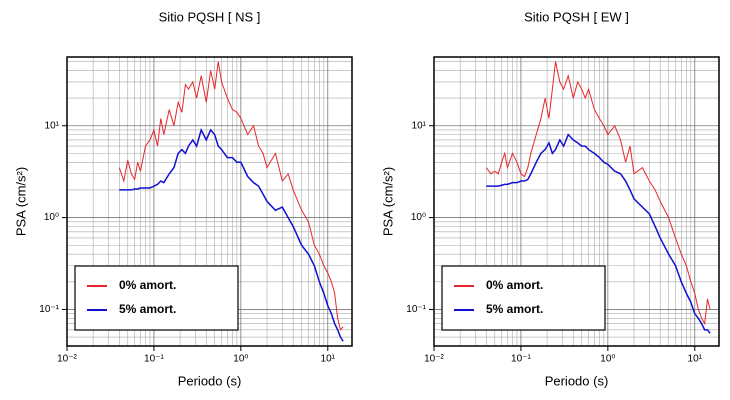  What do you see at coordinates (576, 16) in the screenshot?
I see `chart-title: Sitio PQSH [ EW ]` at bounding box center [576, 16].